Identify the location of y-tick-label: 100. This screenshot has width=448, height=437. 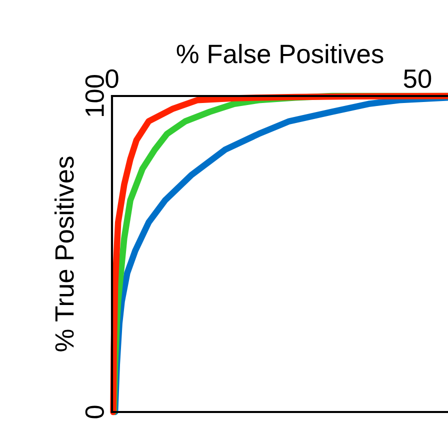
(94, 95).